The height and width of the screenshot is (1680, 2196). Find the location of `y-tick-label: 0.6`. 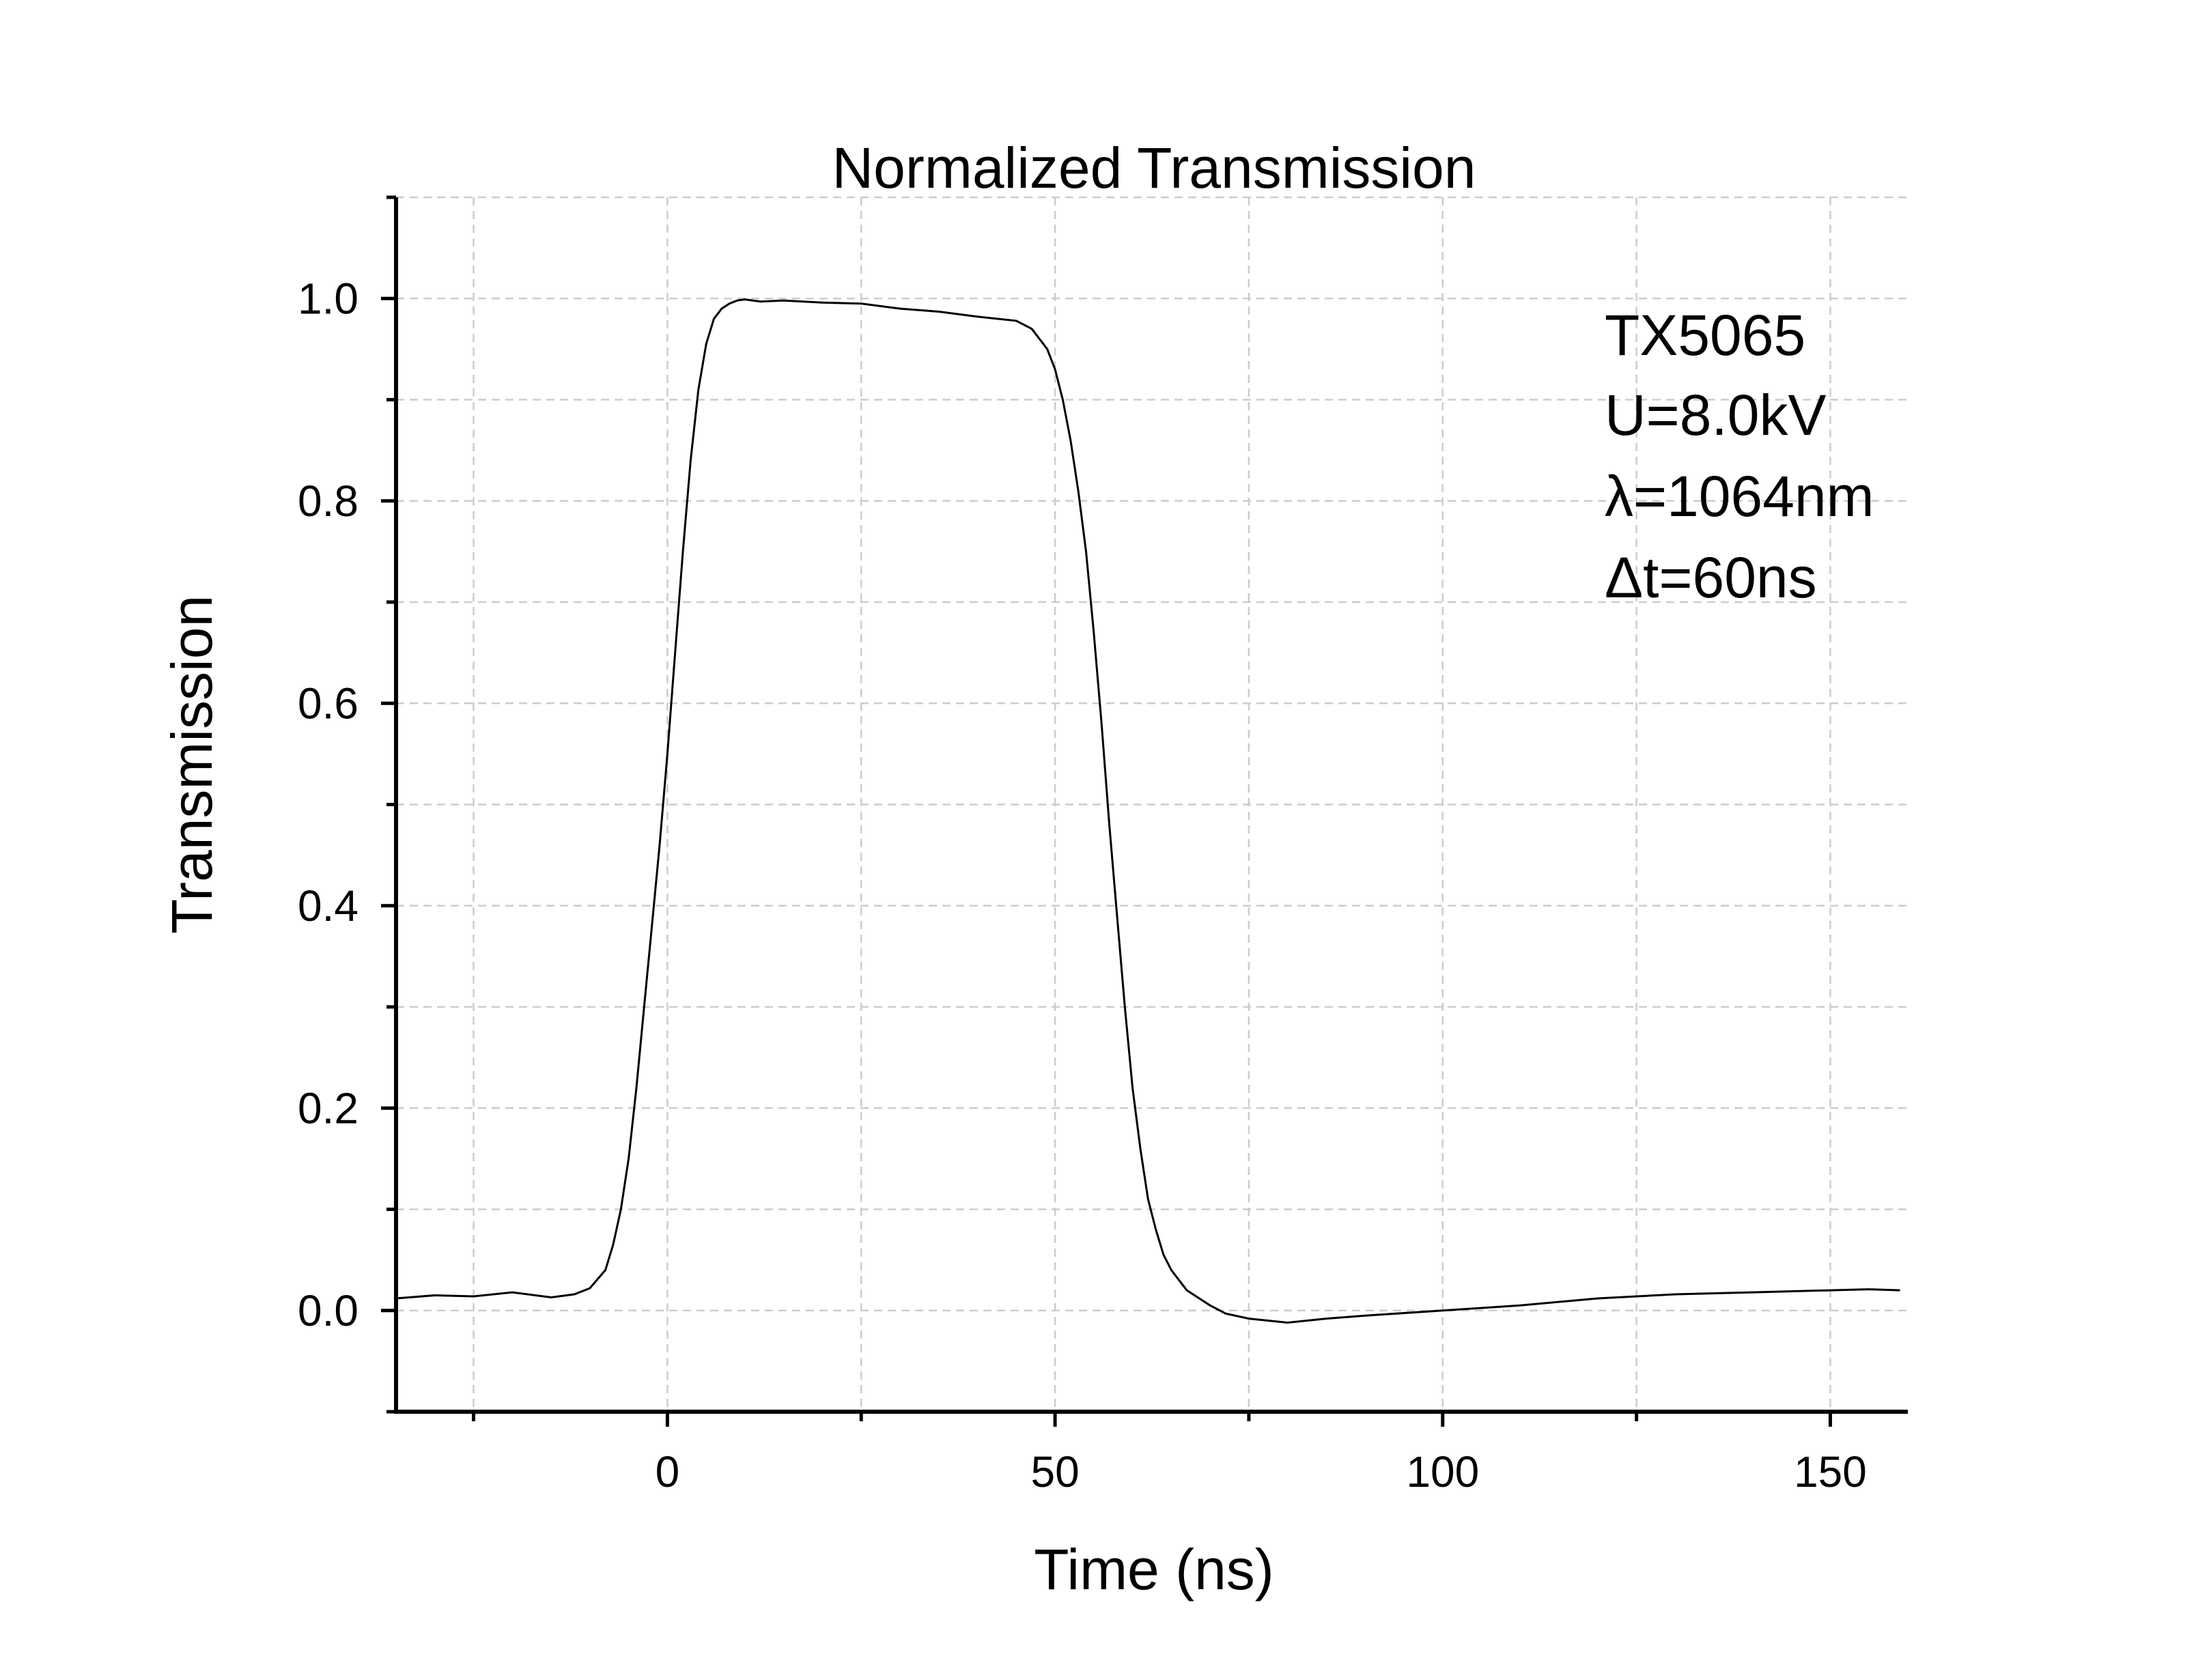

y-tick-label: 0.6 is located at coordinates (328, 703).